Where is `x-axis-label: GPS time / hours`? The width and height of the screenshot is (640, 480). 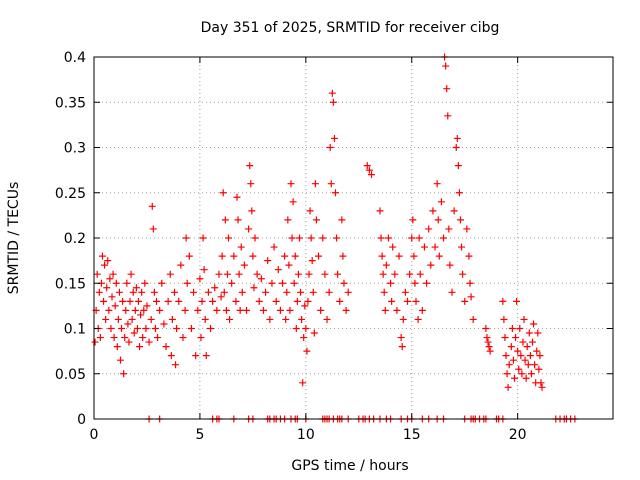 x-axis-label: GPS time / hours is located at coordinates (349, 466).